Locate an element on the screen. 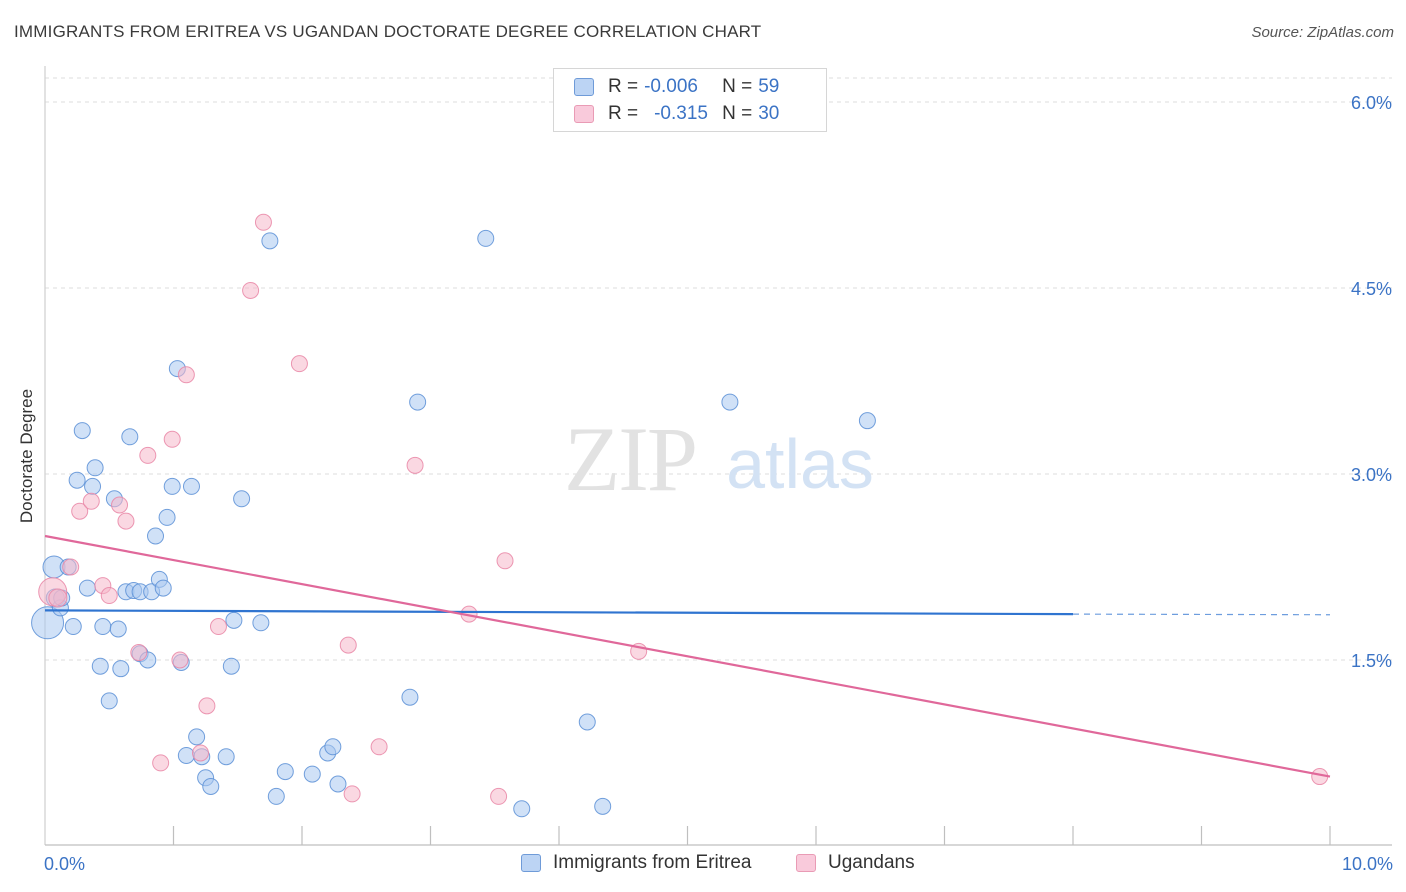 The height and width of the screenshot is (892, 1406). watermark: ZIP atlas is located at coordinates (719, 459).